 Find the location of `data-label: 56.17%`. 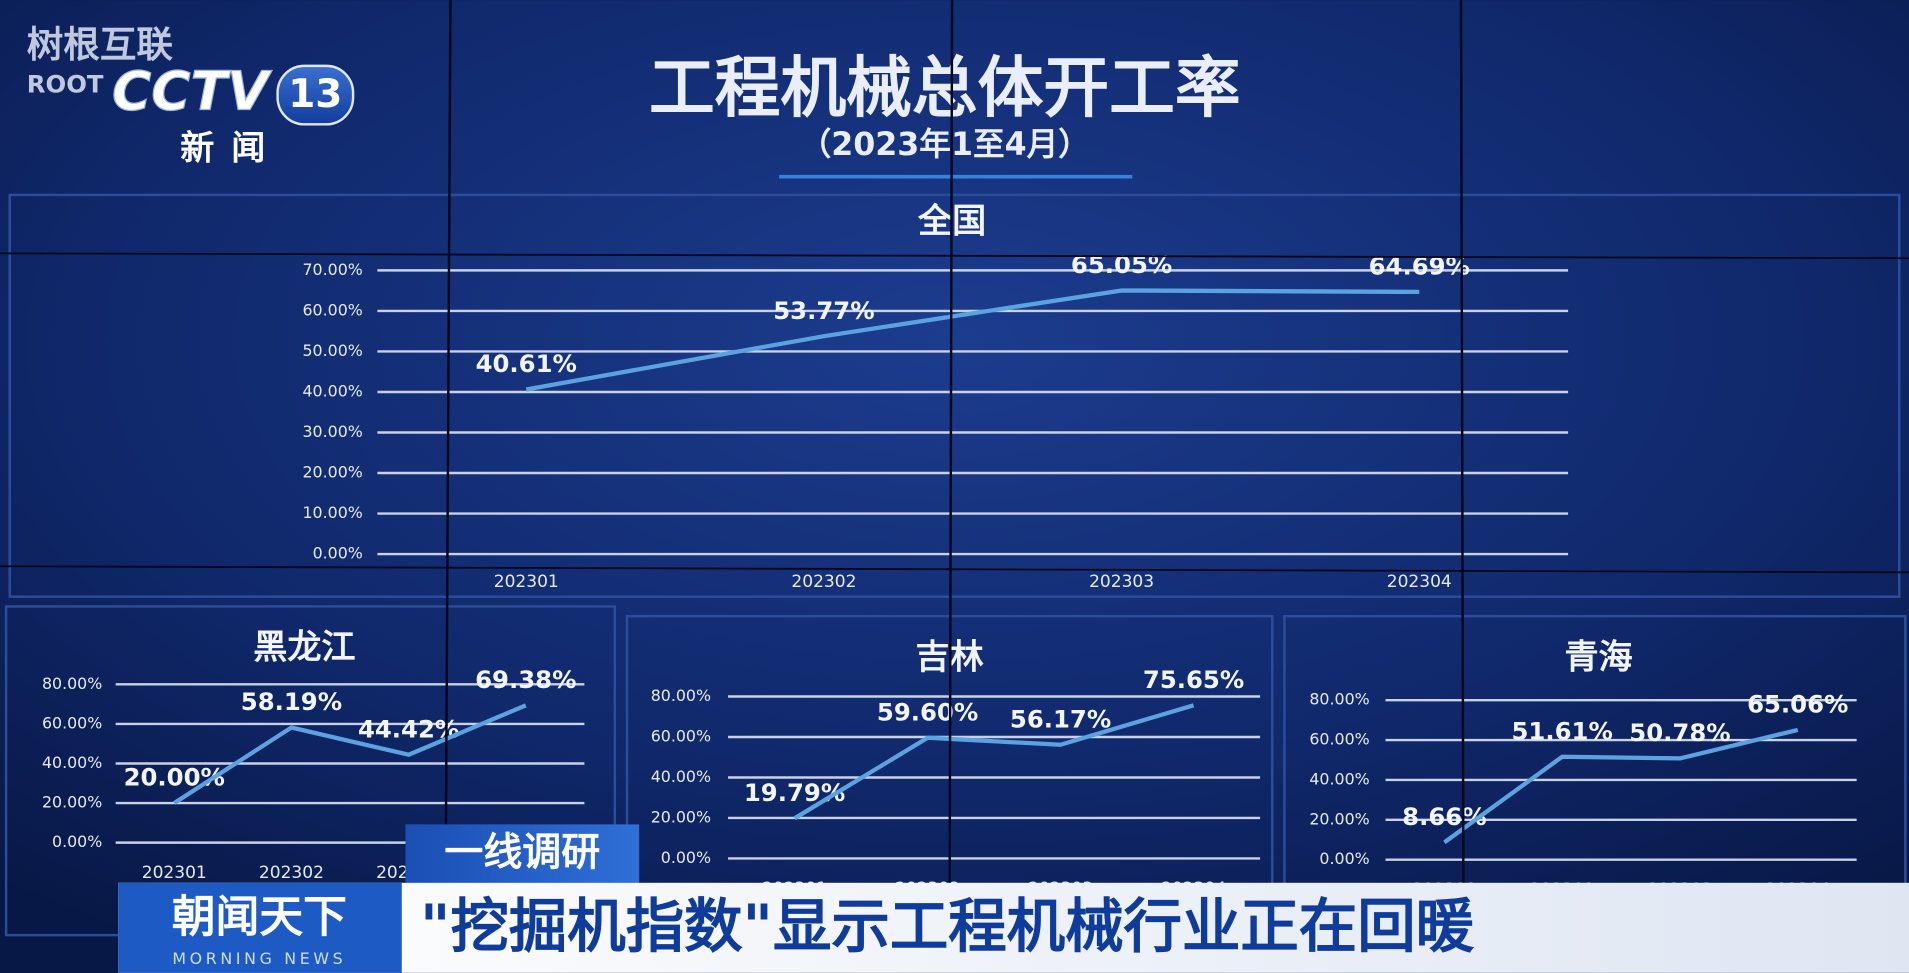

data-label: 56.17% is located at coordinates (1060, 718).